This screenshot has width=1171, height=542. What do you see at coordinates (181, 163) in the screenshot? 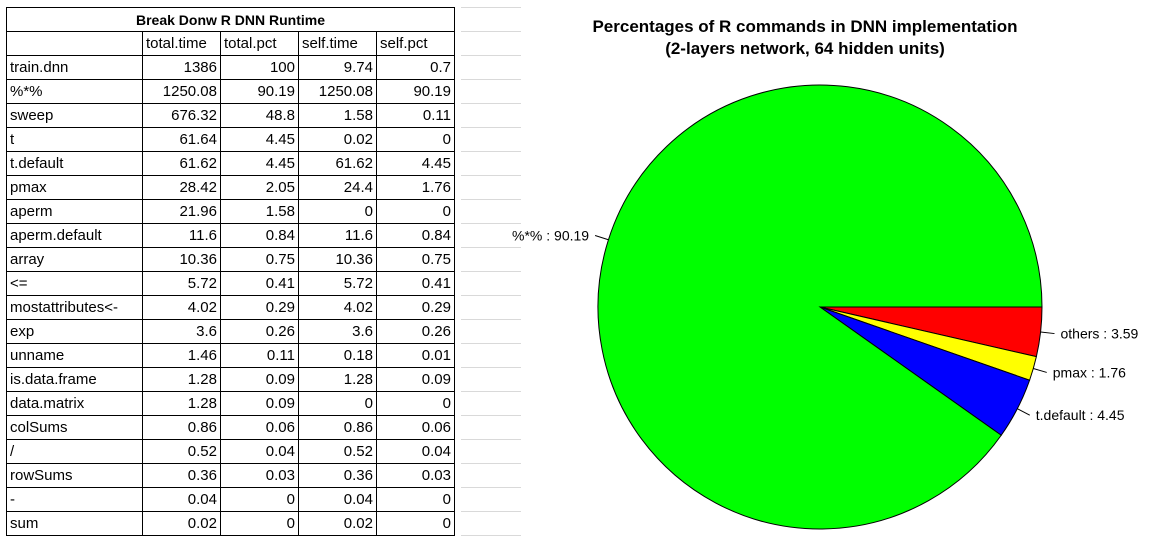
I see `value-cell: 61.62` at bounding box center [181, 163].